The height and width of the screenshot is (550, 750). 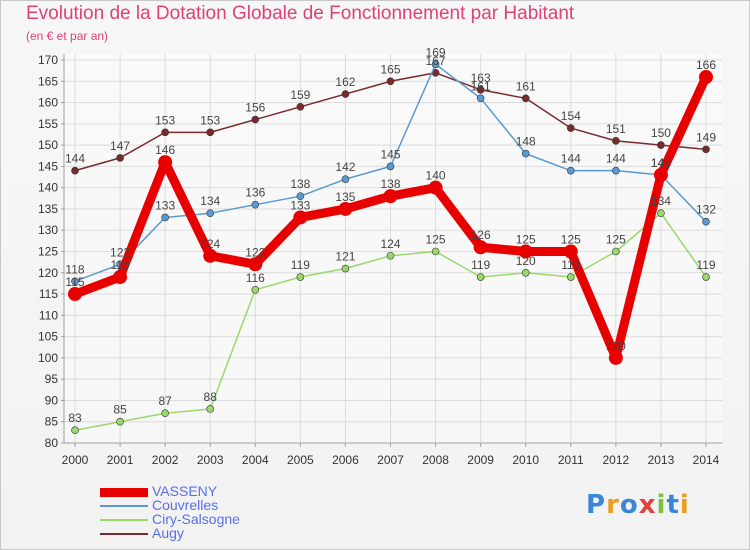 What do you see at coordinates (480, 277) in the screenshot?
I see `point-ciry-salsogne-2009` at bounding box center [480, 277].